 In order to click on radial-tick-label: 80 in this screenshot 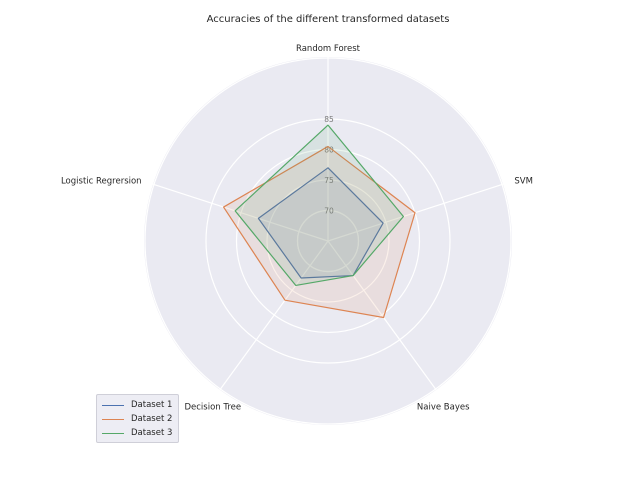, I will do `click(329, 150)`.